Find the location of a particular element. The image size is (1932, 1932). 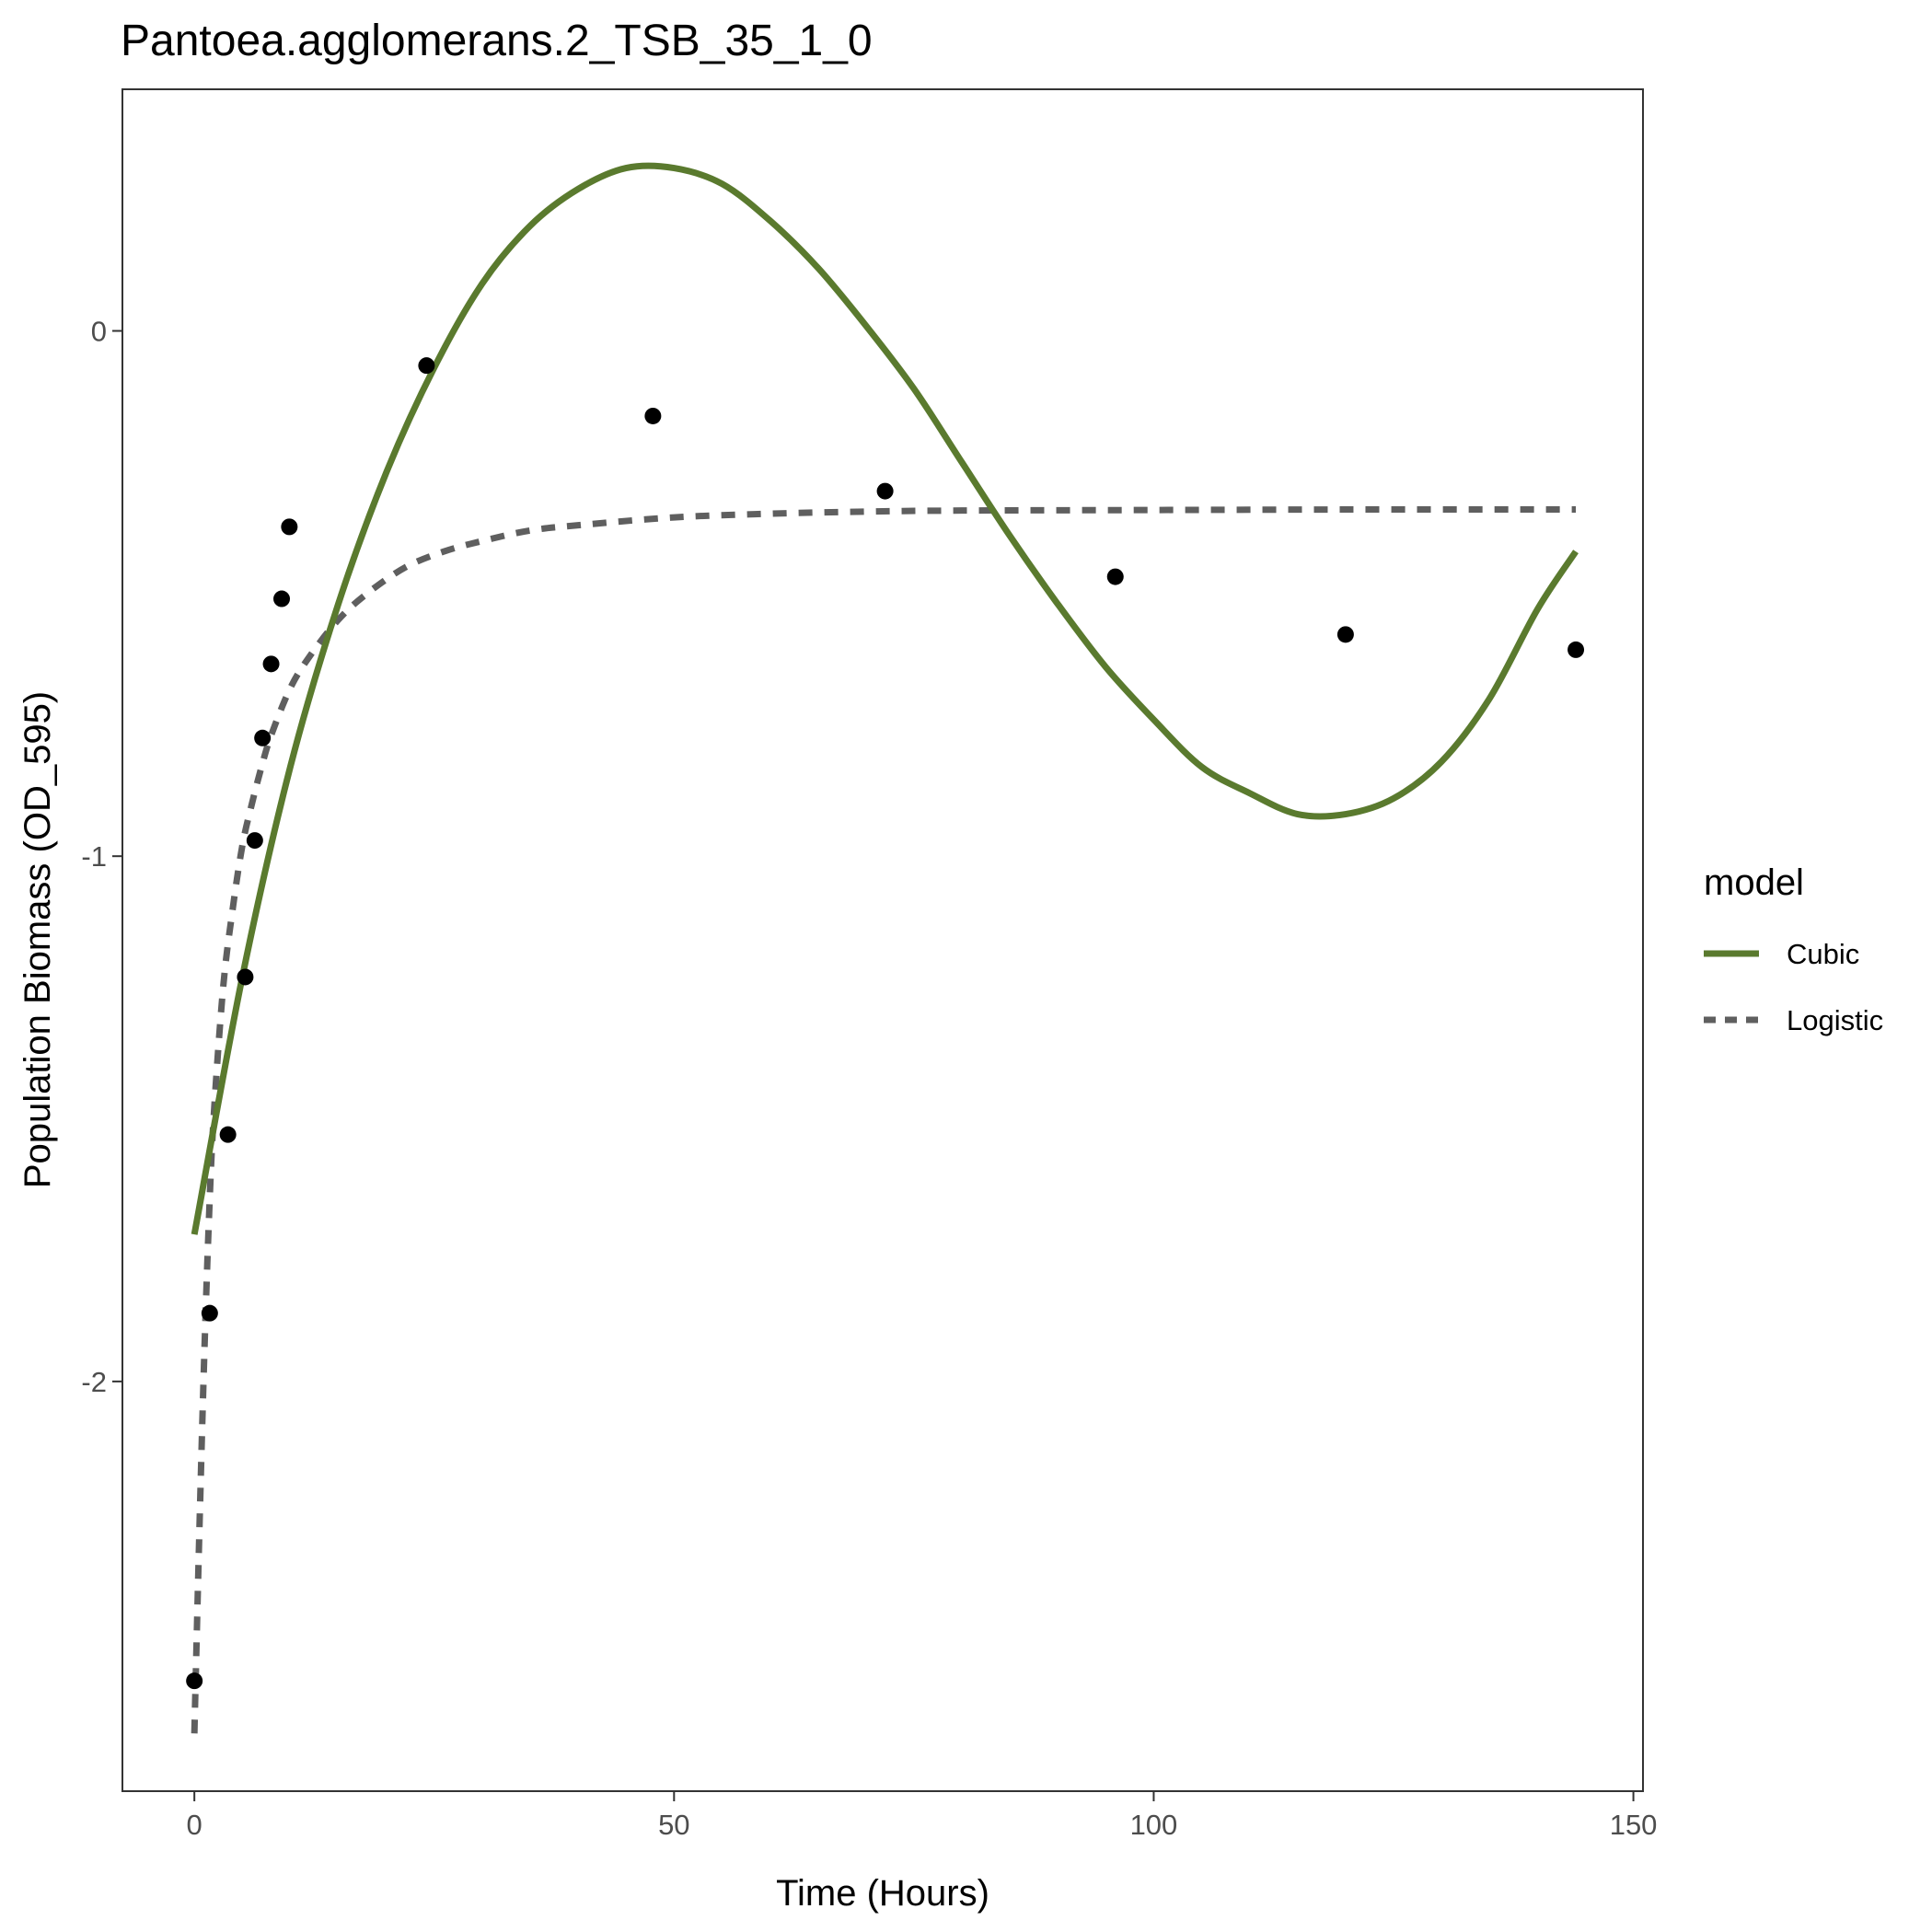

y-tick-label: 0 is located at coordinates (99, 332).